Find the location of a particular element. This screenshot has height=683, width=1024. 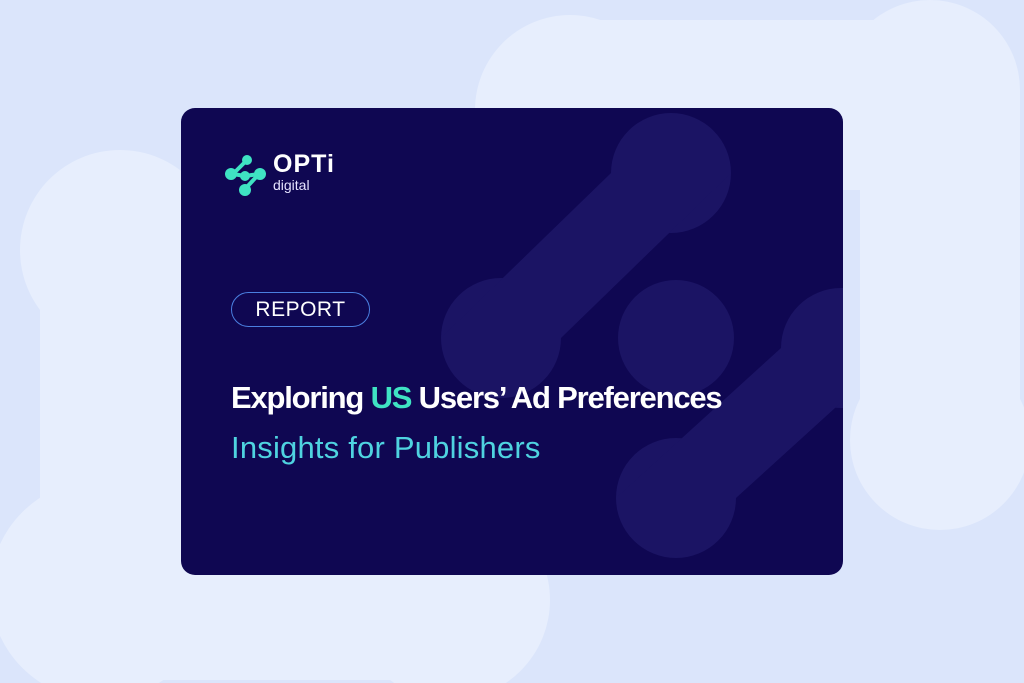

report-badge: REPORT is located at coordinates (300, 309).